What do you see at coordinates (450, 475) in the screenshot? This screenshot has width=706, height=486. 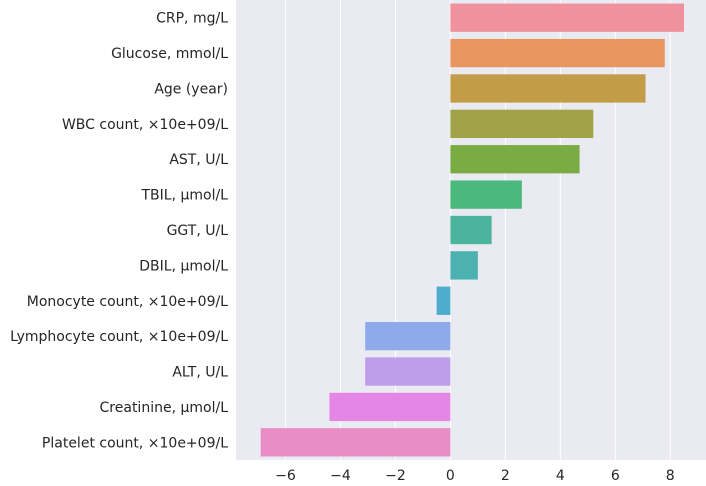 I see `x-tick-label: 0` at bounding box center [450, 475].